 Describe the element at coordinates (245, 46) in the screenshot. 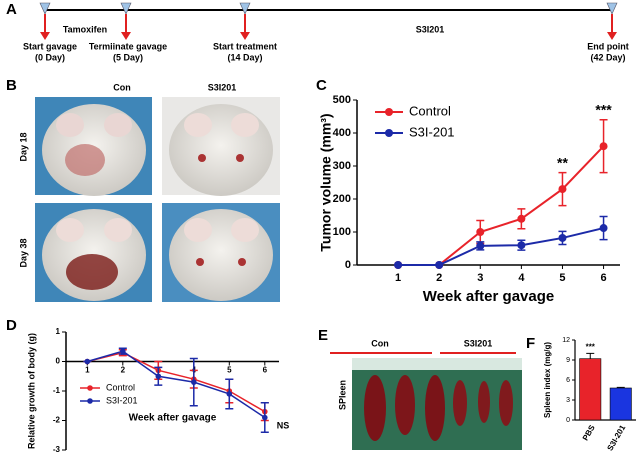

I see `event-label: Start treatment` at that location.